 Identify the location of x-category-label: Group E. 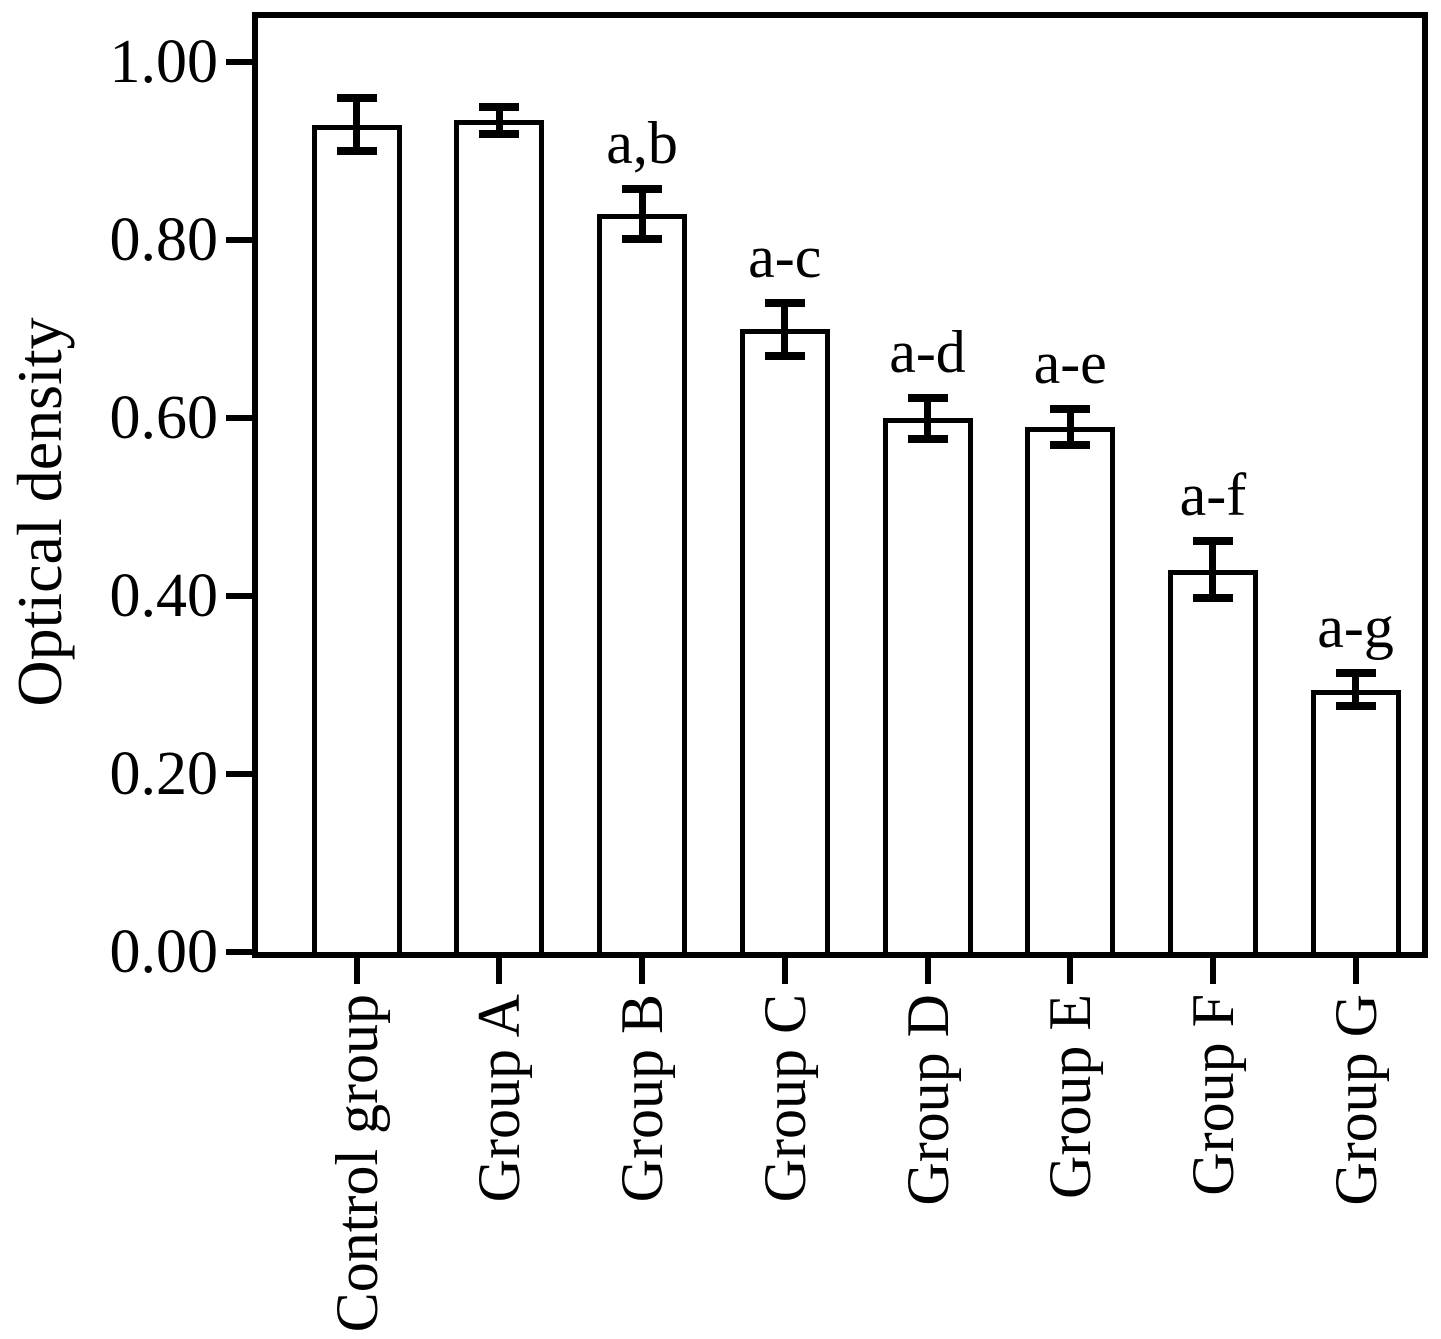
(1070, 1096).